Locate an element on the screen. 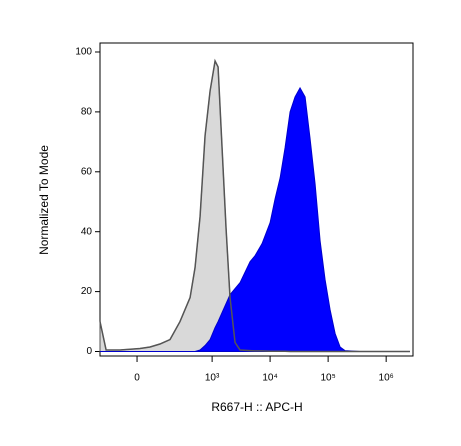 The image size is (461, 446). y-tick-label: 0 is located at coordinates (89, 351).